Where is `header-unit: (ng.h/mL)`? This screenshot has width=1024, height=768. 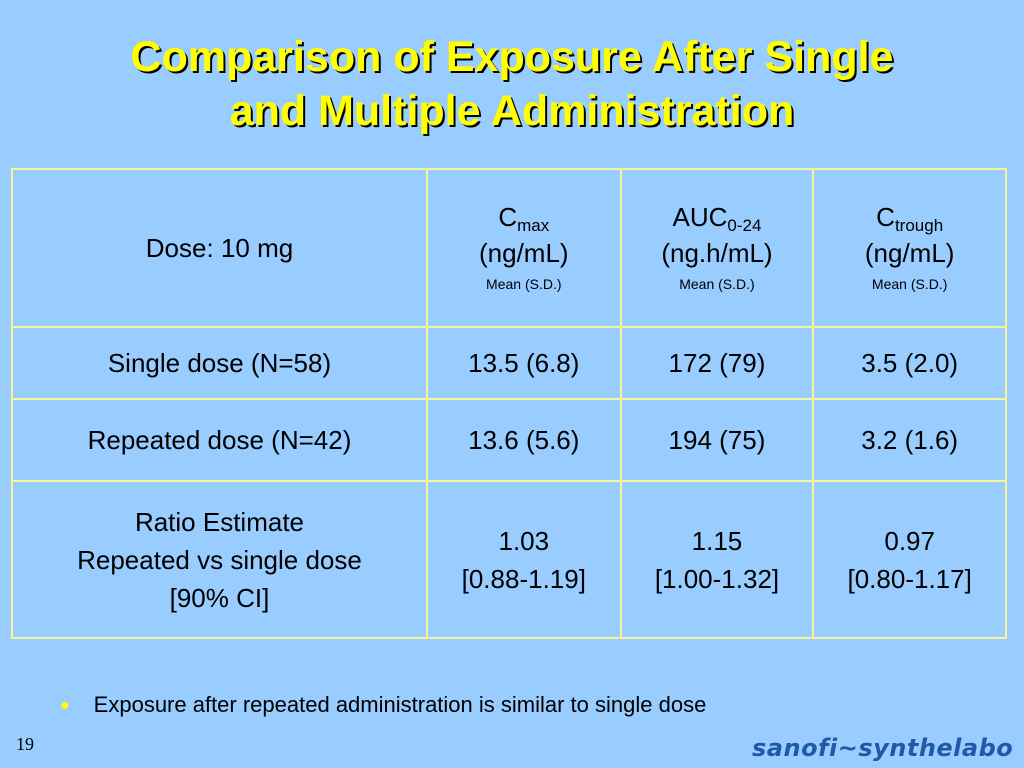
header-unit: (ng.h/mL) is located at coordinates (717, 253).